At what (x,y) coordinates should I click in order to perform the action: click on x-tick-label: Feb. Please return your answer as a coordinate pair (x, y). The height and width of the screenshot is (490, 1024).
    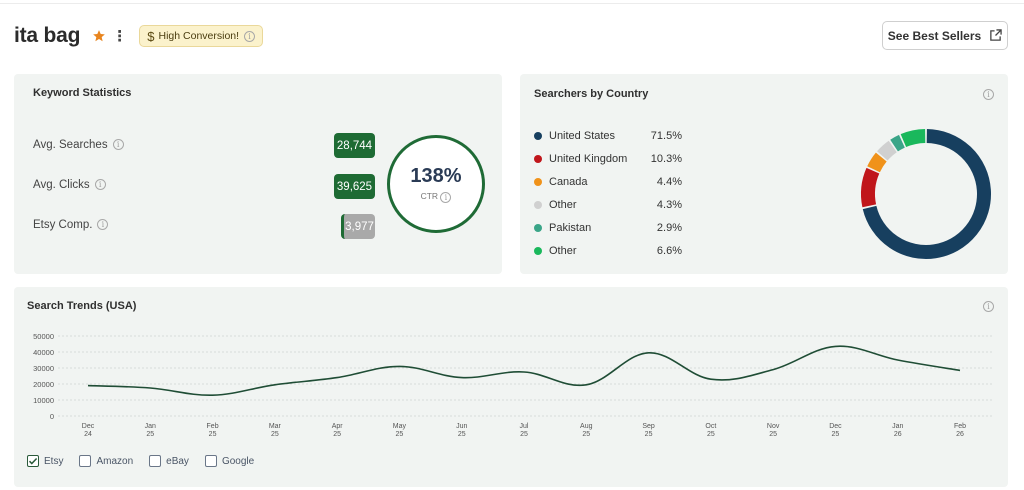
    Looking at the image, I should click on (960, 426).